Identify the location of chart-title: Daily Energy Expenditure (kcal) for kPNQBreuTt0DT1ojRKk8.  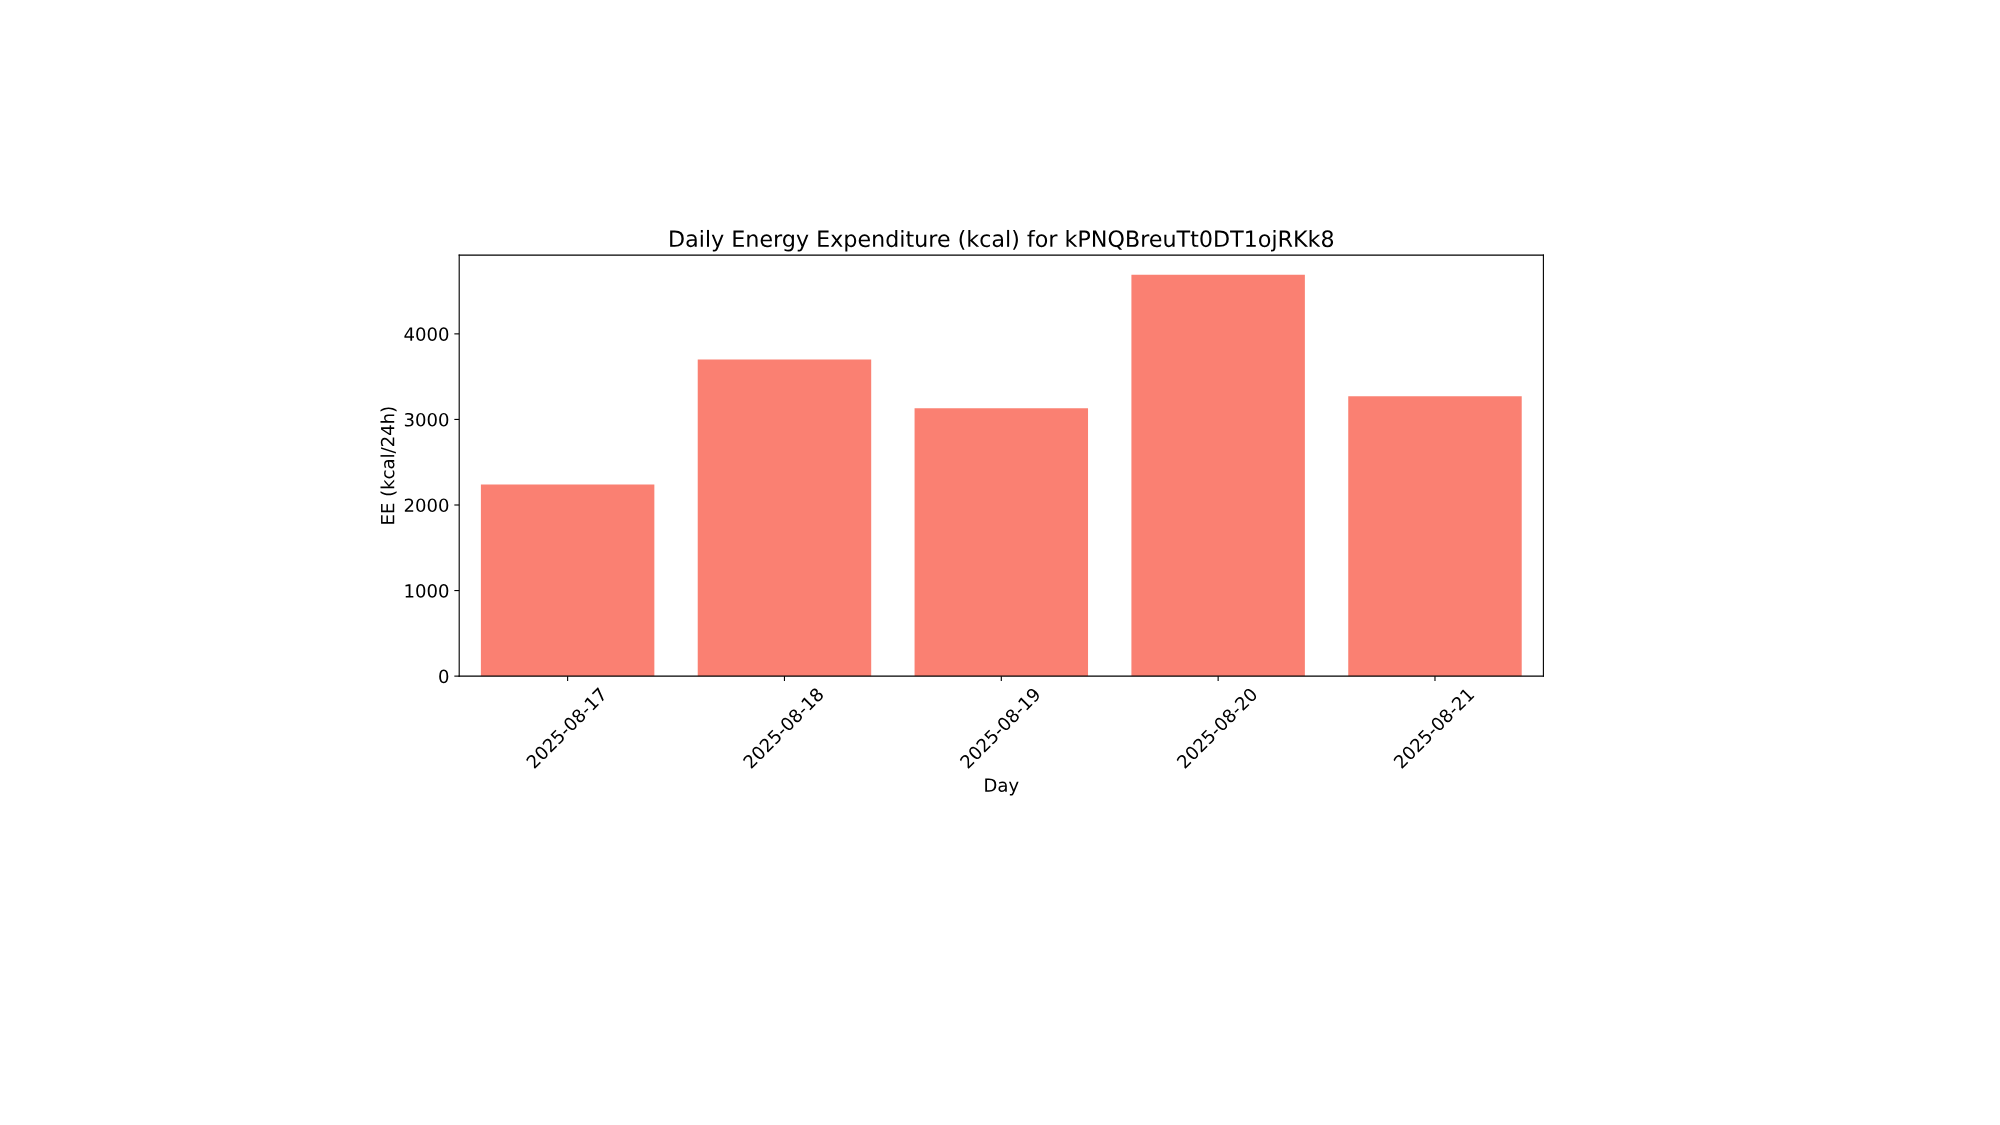
(1002, 240).